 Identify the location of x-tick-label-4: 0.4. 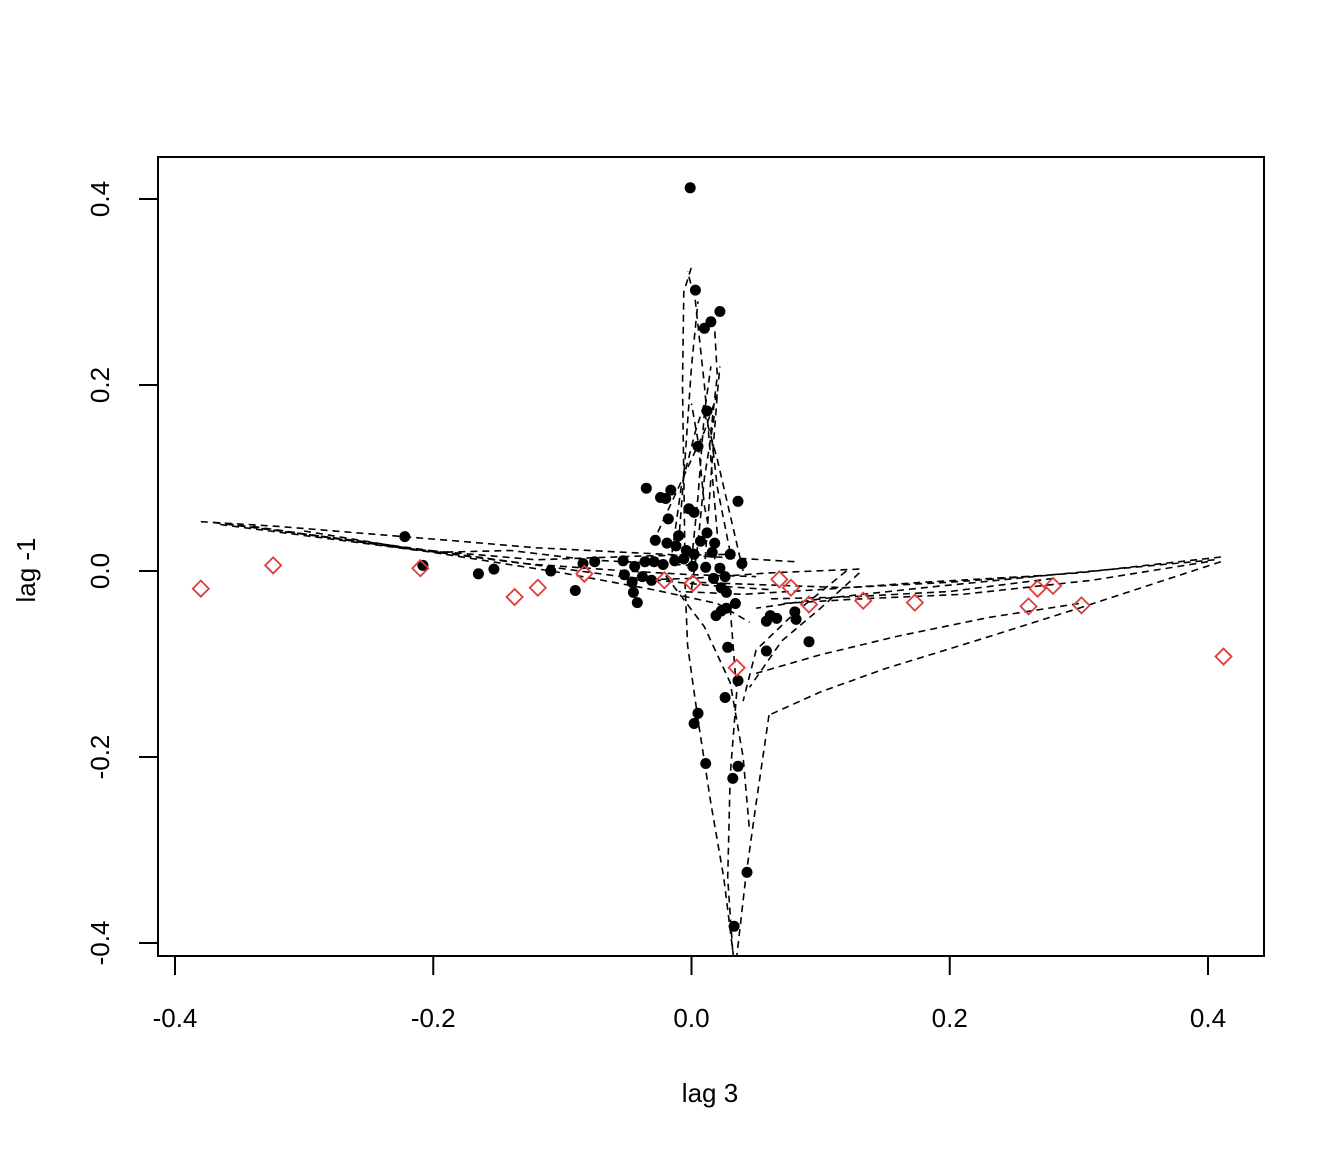
(1208, 1018).